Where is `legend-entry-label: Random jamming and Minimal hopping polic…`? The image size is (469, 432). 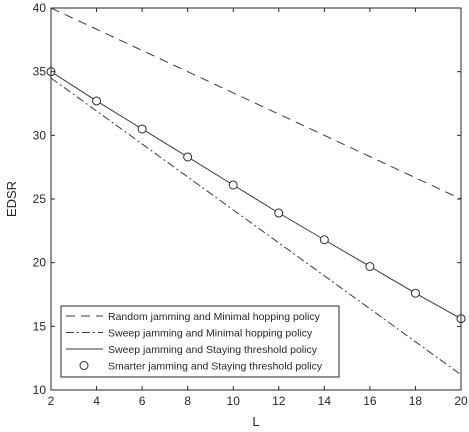
legend-entry-label: Random jamming and Minimal hopping polic… is located at coordinates (214, 317).